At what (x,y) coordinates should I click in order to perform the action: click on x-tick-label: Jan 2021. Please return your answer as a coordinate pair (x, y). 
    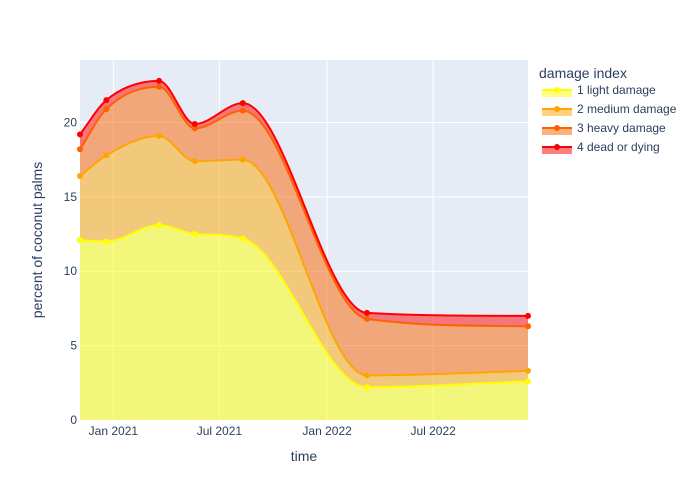
    Looking at the image, I should click on (114, 431).